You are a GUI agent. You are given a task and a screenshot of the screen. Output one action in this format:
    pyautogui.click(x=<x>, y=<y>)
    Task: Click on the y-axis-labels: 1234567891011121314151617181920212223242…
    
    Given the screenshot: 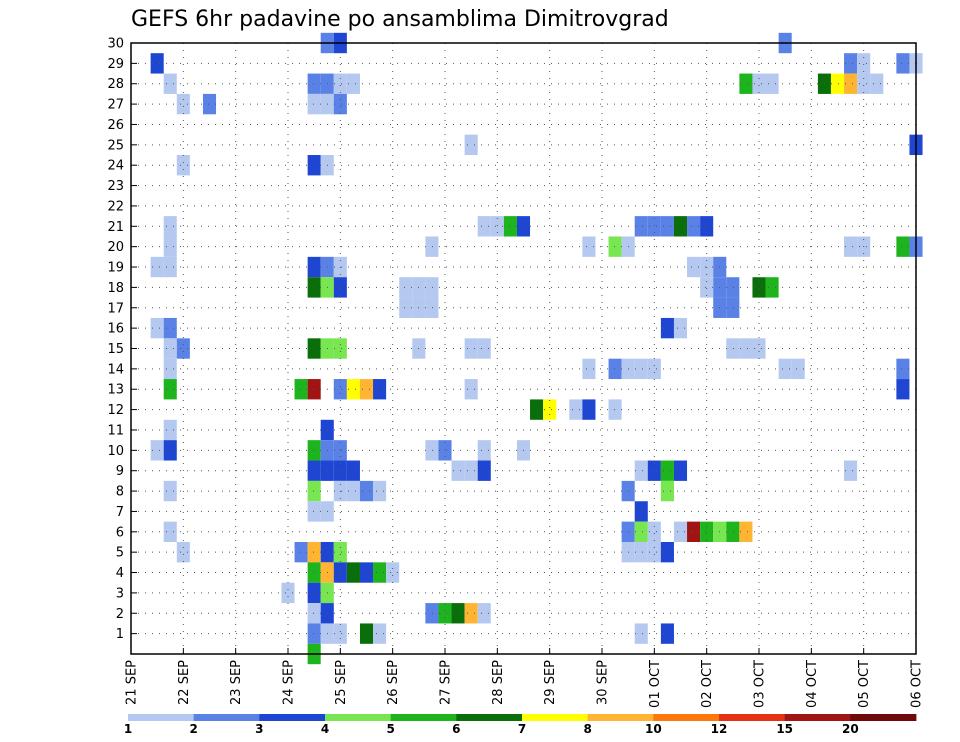 What is the action you would take?
    pyautogui.click(x=122, y=339)
    